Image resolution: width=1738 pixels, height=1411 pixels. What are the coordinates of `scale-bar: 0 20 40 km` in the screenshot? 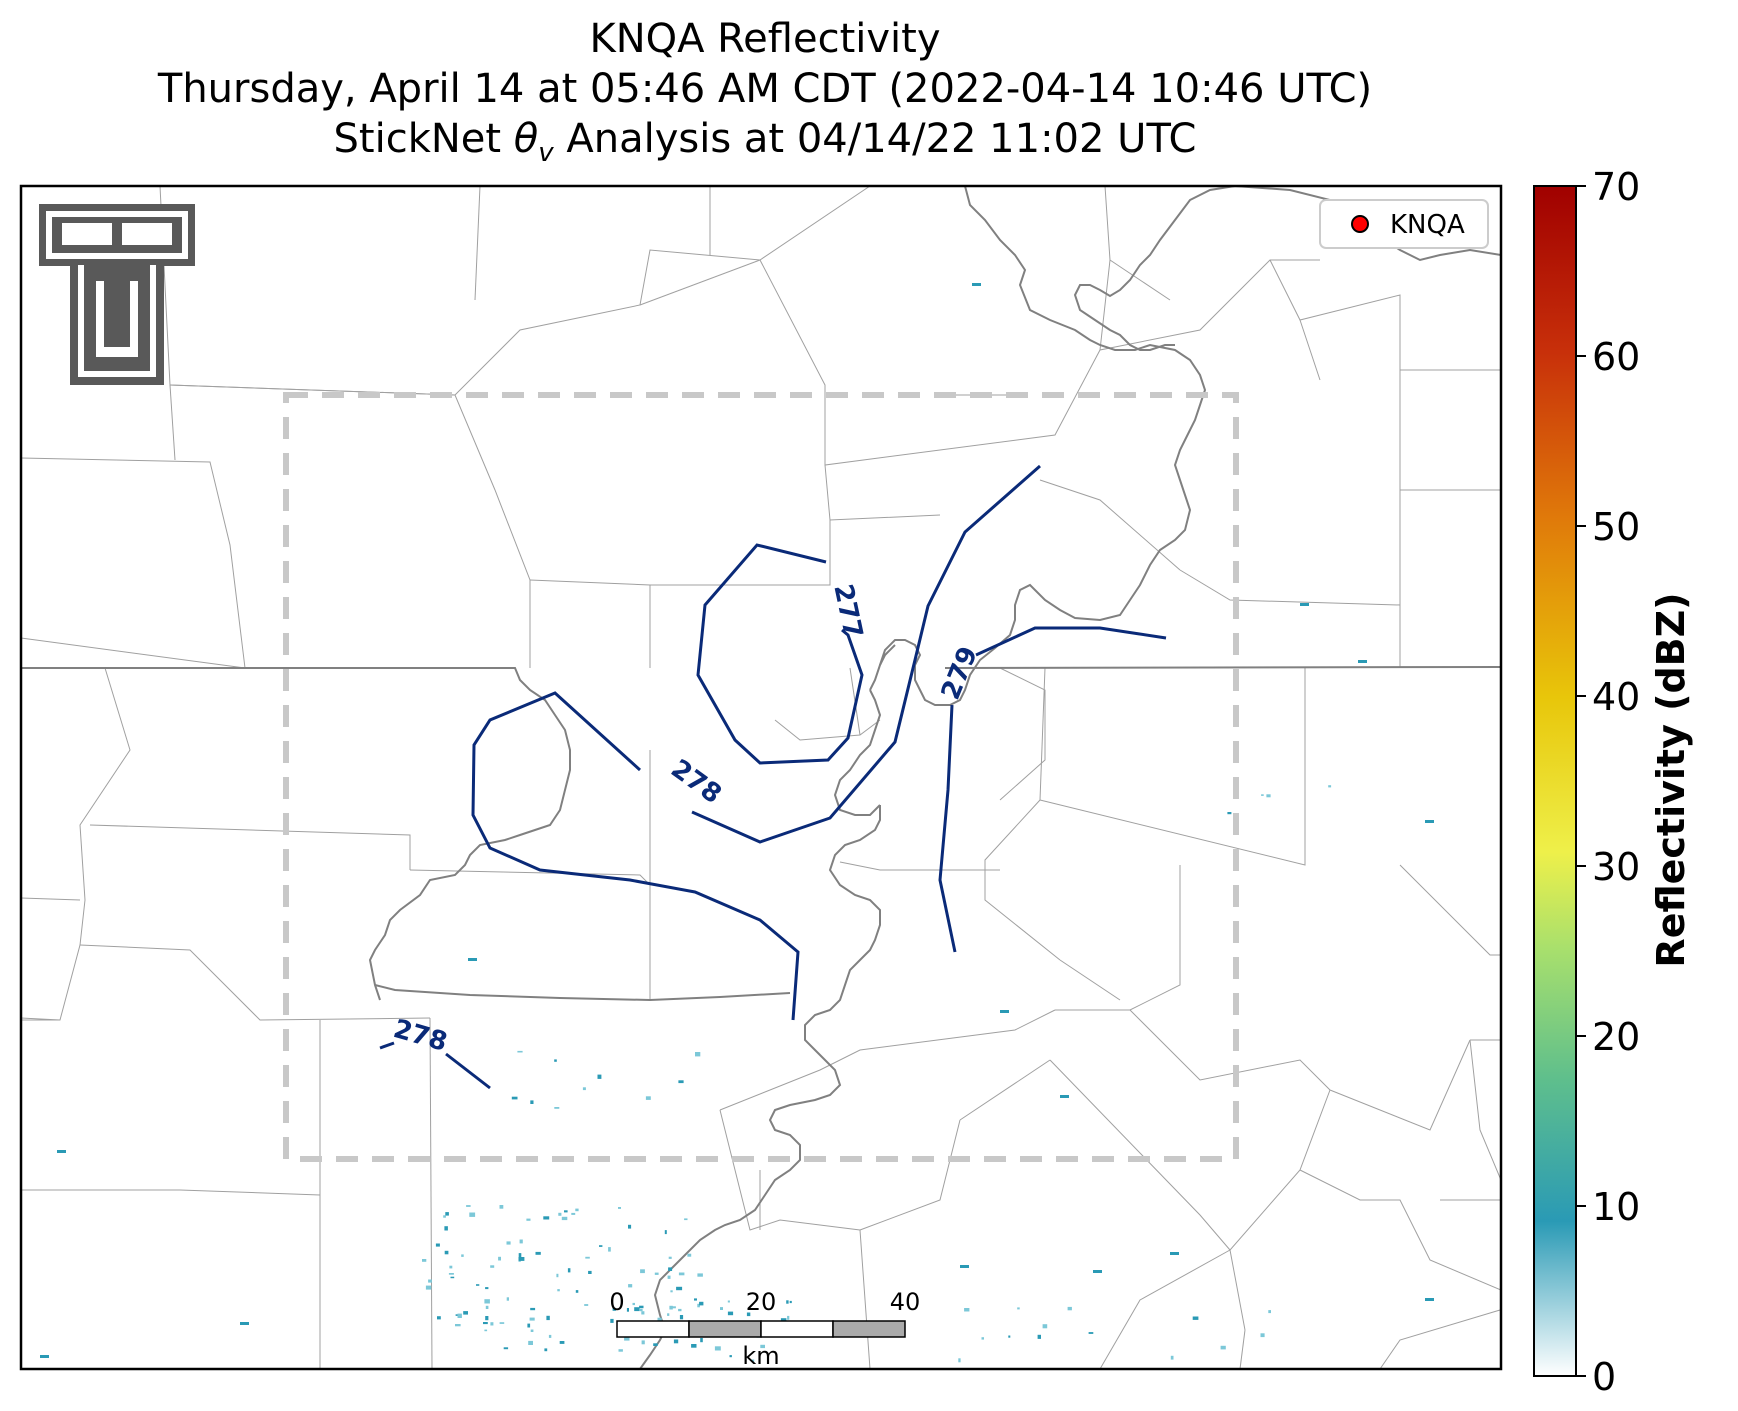 It's located at (764, 1329).